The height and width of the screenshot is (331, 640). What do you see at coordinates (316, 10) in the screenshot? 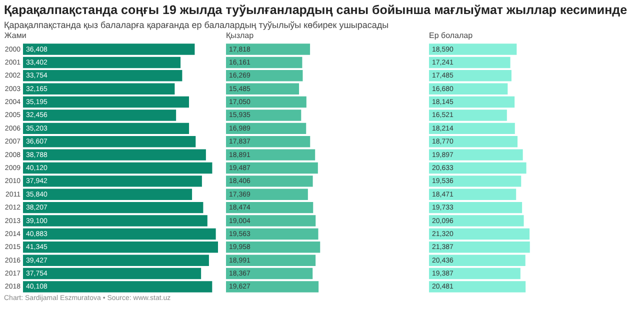
I see `text: Қарақалпақстанда соңғы 19 жылда туўылғанлардың саны бойынша мағлыўмат жыллар кесиминде` at bounding box center [316, 10].